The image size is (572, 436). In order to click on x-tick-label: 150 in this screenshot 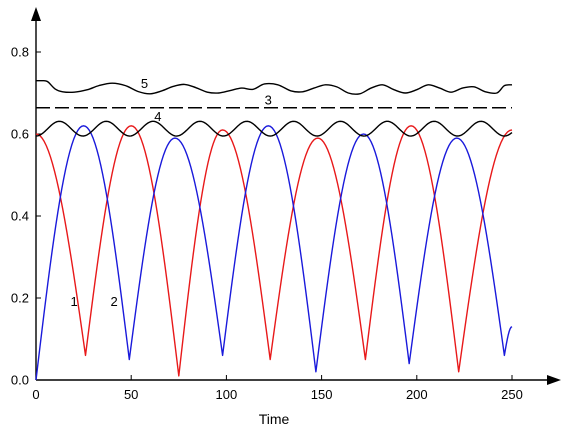, I will do `click(322, 394)`.